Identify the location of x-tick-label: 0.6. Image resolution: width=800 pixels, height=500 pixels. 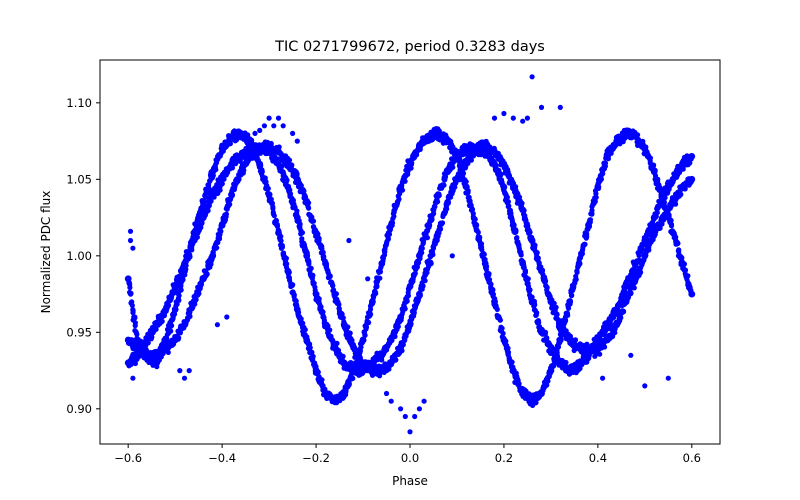
(692, 458).